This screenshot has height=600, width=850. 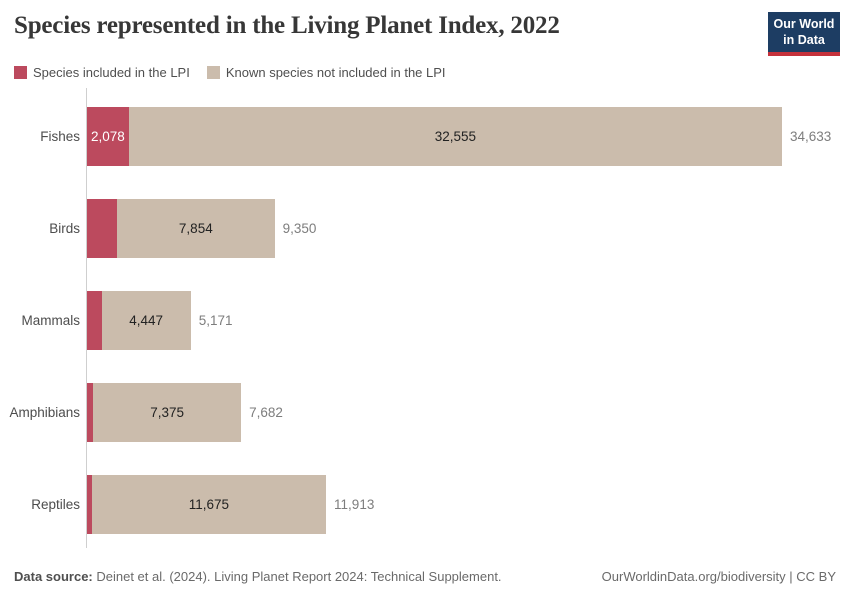 I want to click on legend-item-not-included: Known species not included in the LPI, so click(x=326, y=72).